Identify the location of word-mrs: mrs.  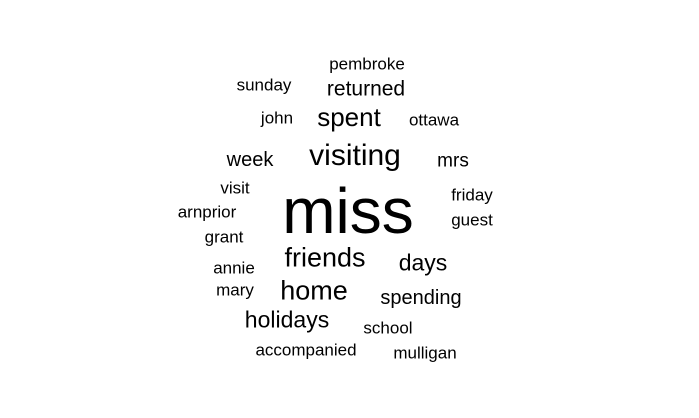
(453, 161).